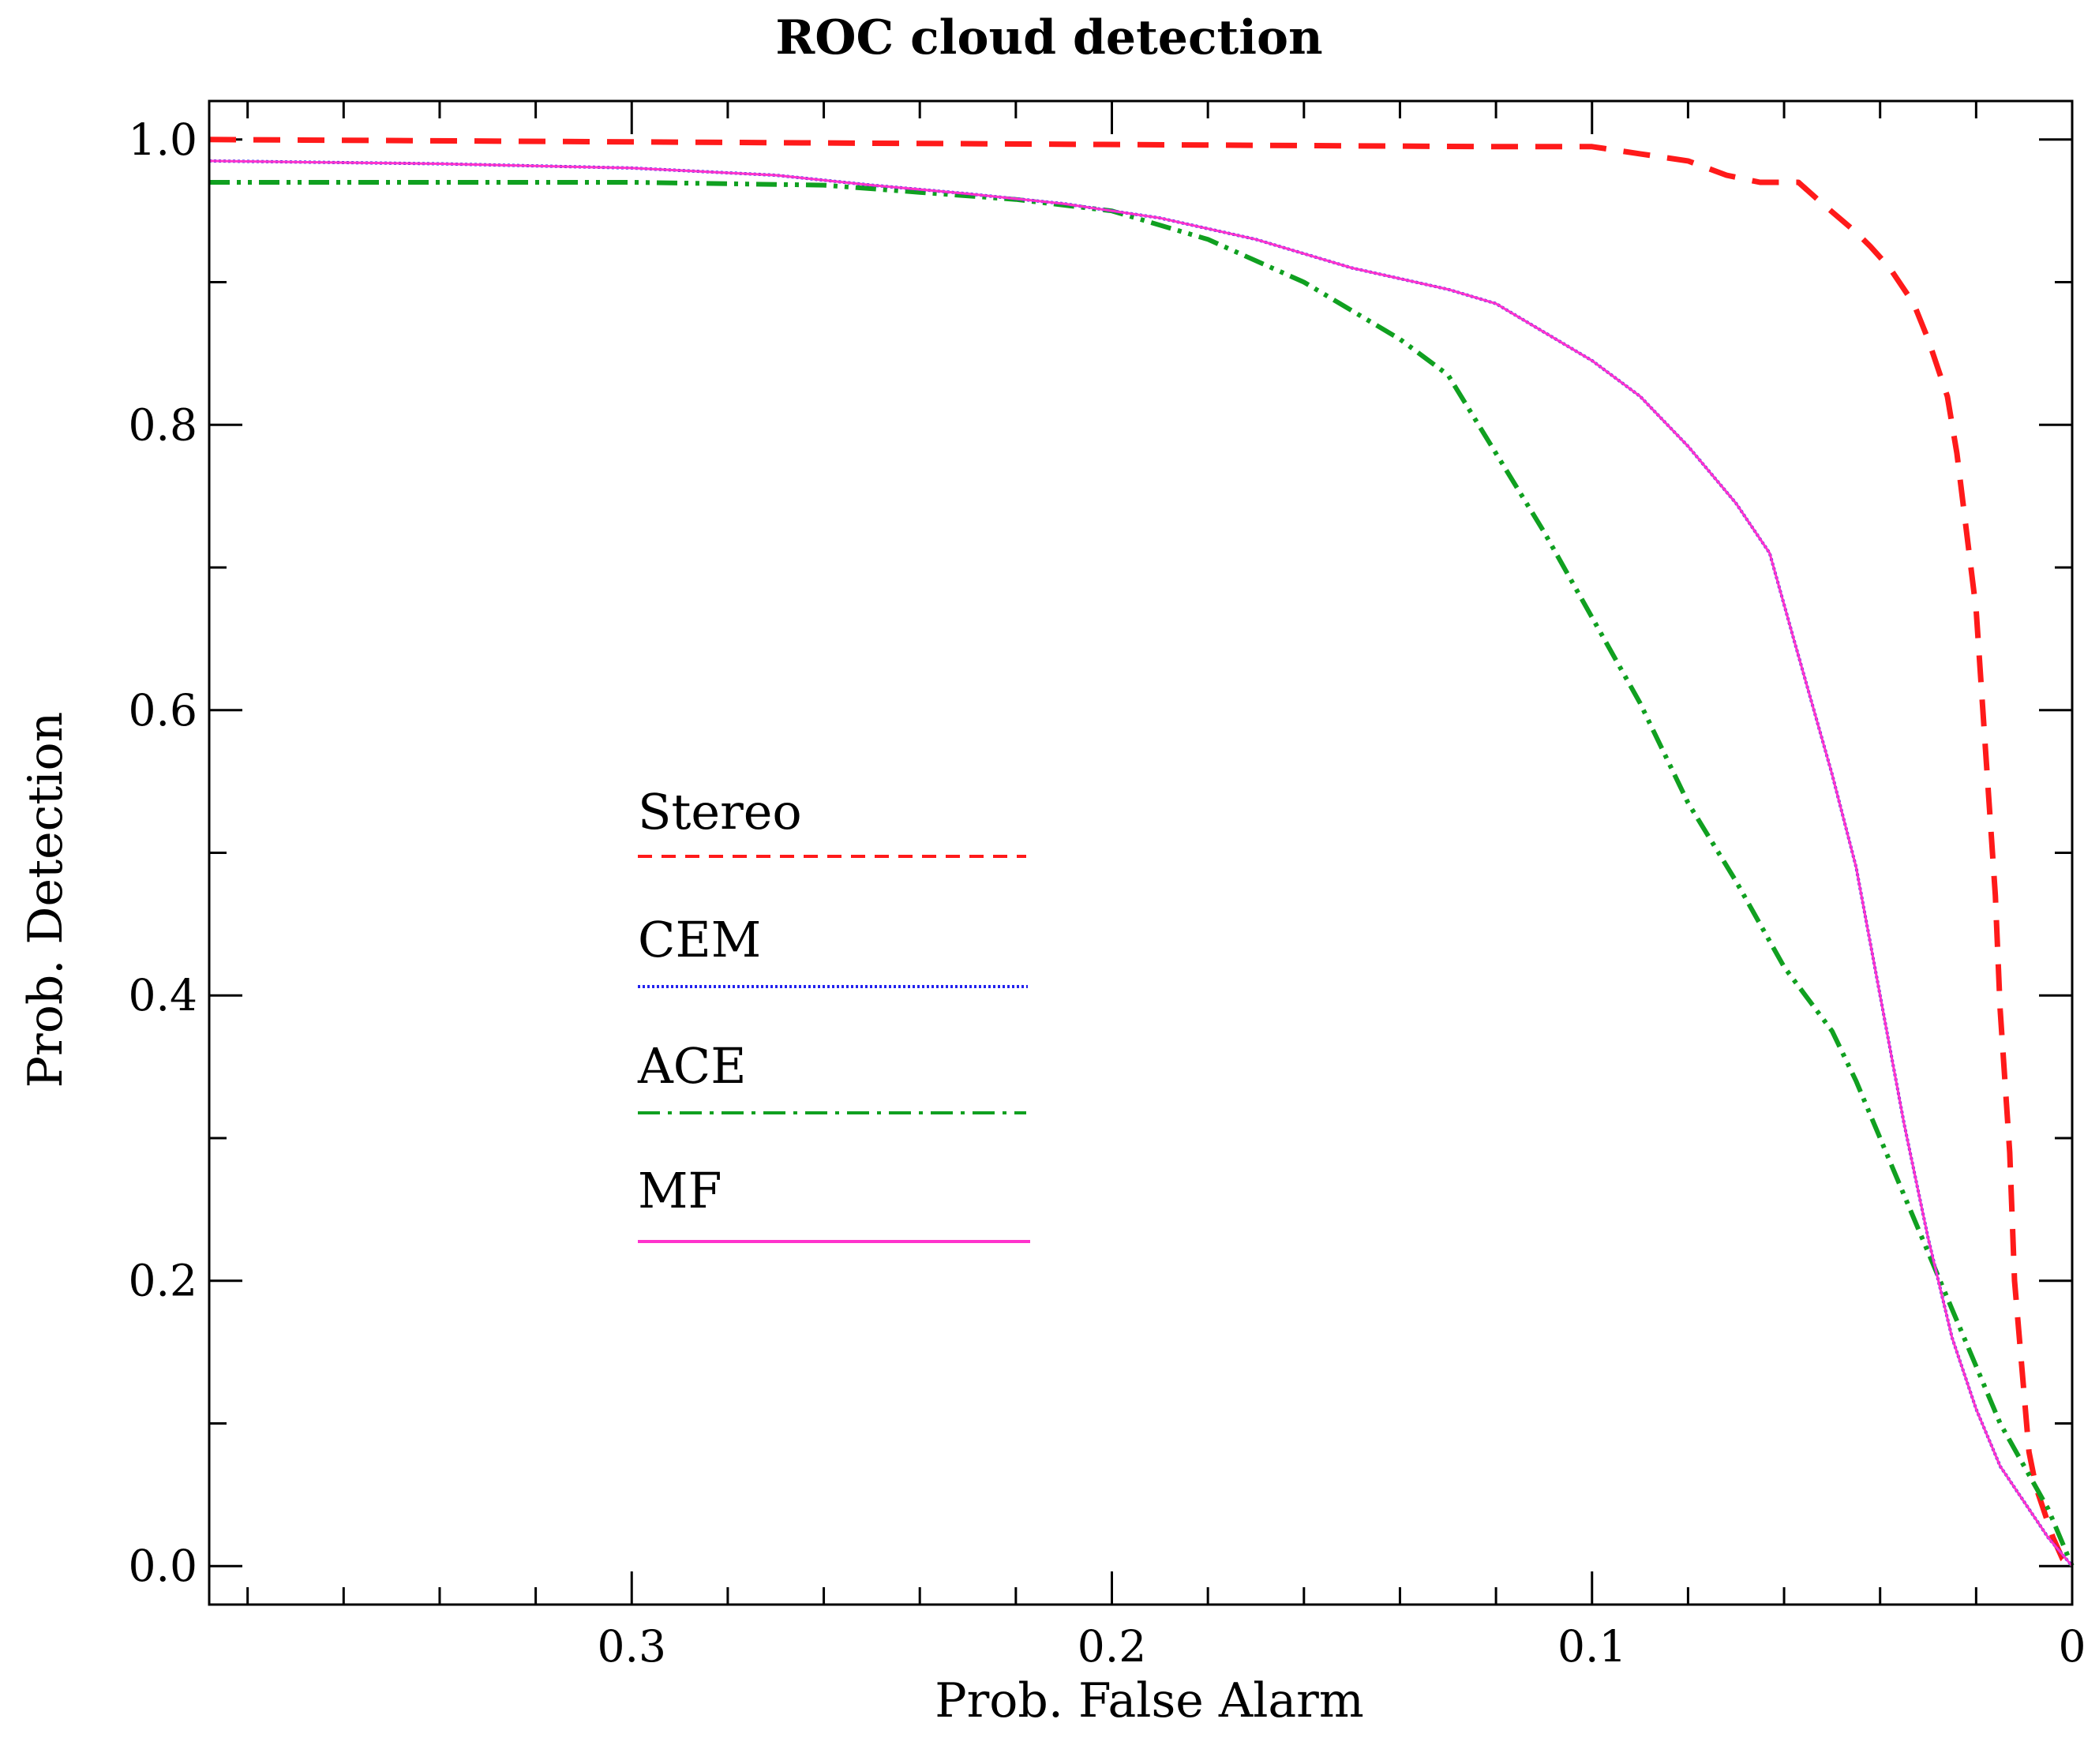 The height and width of the screenshot is (1764, 2099). What do you see at coordinates (163, 1566) in the screenshot?
I see `y-tick-label: 0.0` at bounding box center [163, 1566].